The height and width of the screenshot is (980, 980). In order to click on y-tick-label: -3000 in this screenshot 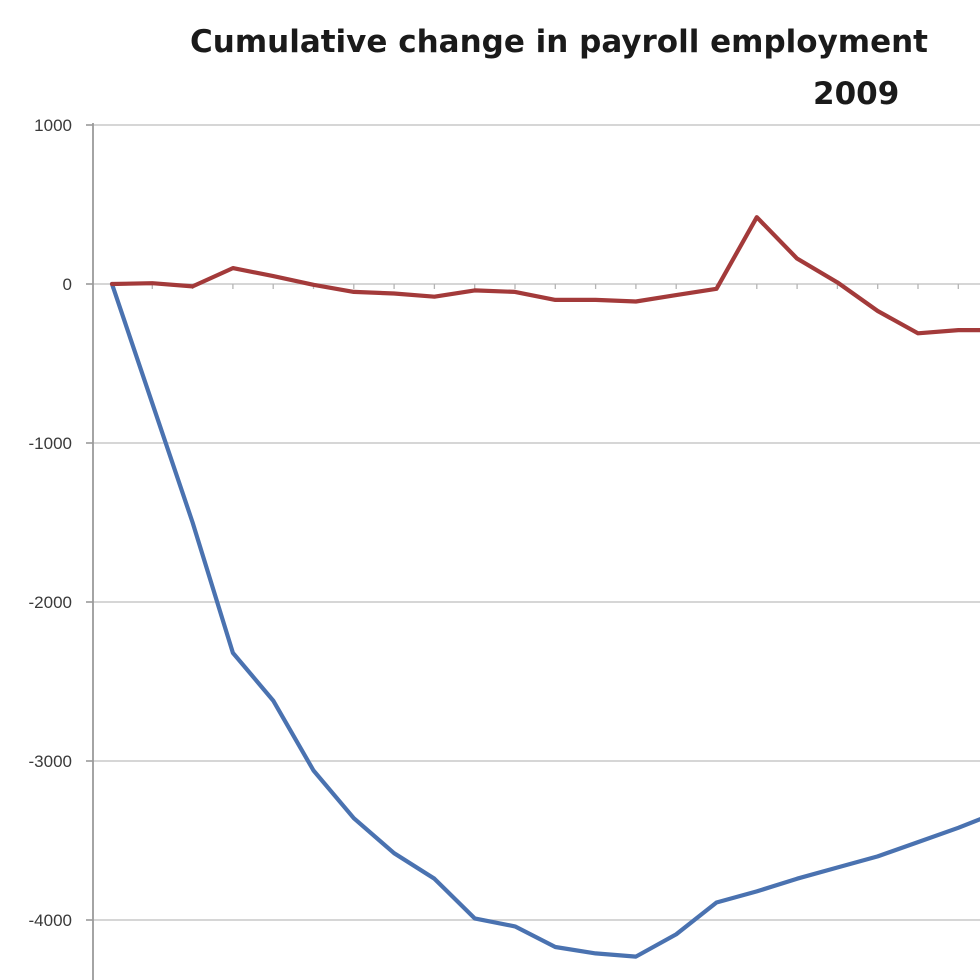, I will do `click(50, 761)`.